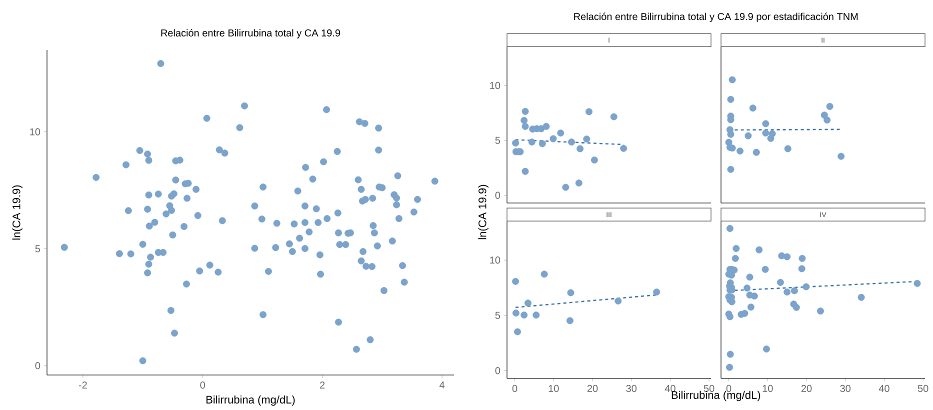 The image size is (933, 410). Describe the element at coordinates (716, 17) in the screenshot. I see `chart-title: Relación entre Bilirrubina total y CA 19.9 por estadificación TNM` at that location.